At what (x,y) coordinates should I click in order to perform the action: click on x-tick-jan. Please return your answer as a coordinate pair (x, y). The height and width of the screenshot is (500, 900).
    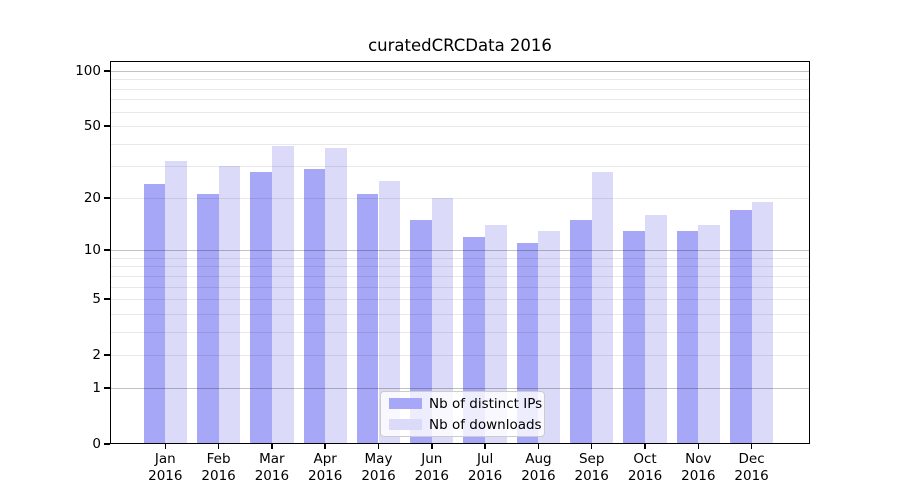
    Looking at the image, I should click on (165, 446).